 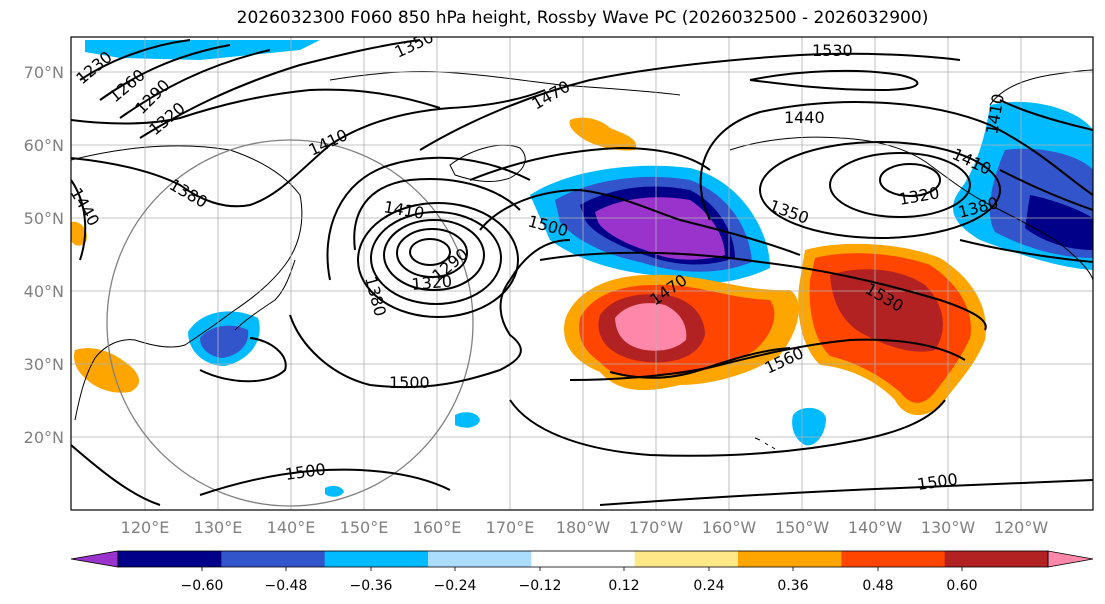 What do you see at coordinates (44, 255) in the screenshot?
I see `latitude-labels: 70°N 60°N 50°N 40°N 30°N 20°N` at bounding box center [44, 255].